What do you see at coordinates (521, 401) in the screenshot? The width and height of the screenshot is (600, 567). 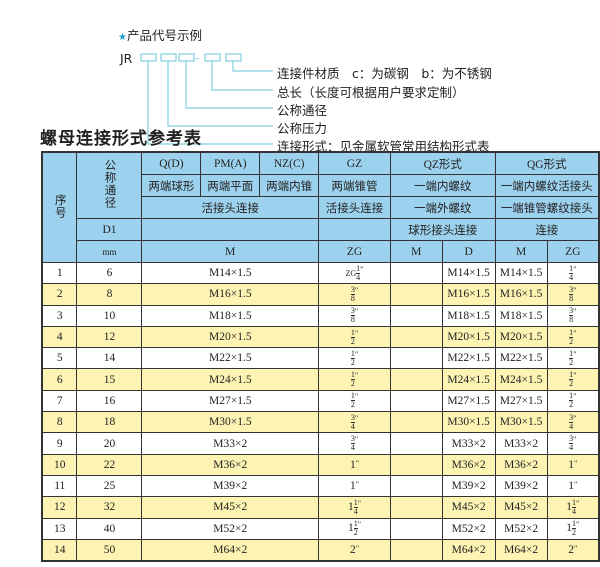 I see `cell-qg-m: M27×1.5` at bounding box center [521, 401].